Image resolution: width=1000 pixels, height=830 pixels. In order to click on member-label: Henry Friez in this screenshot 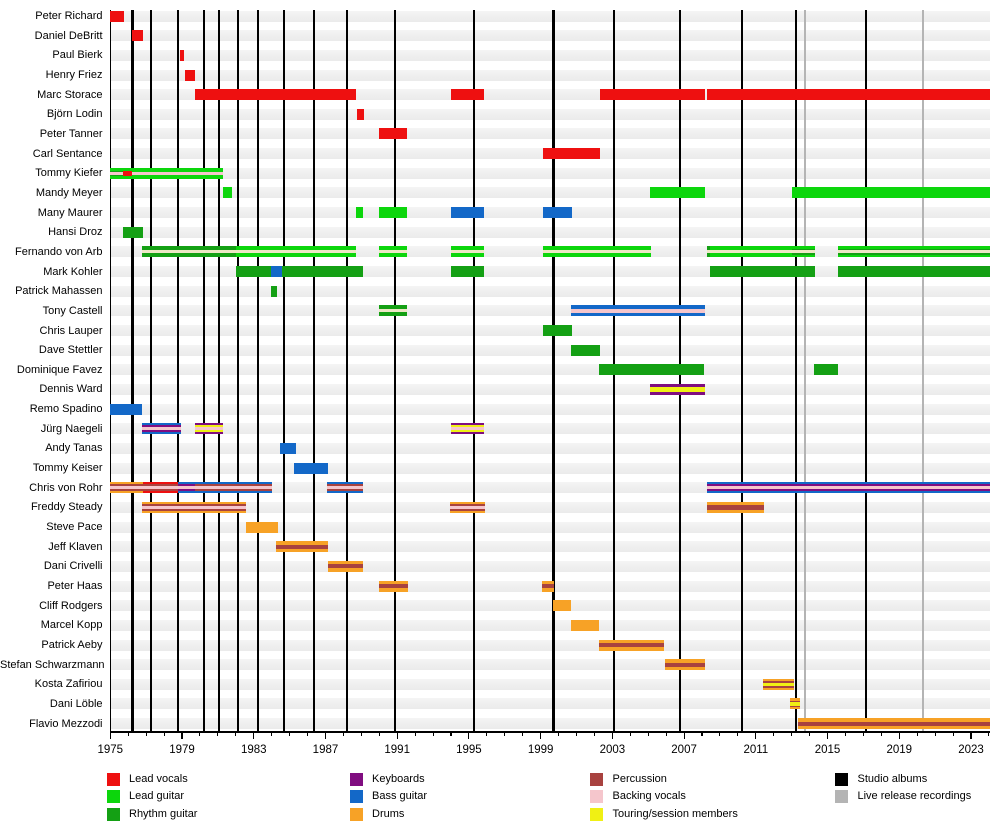, I will do `click(74, 75)`.